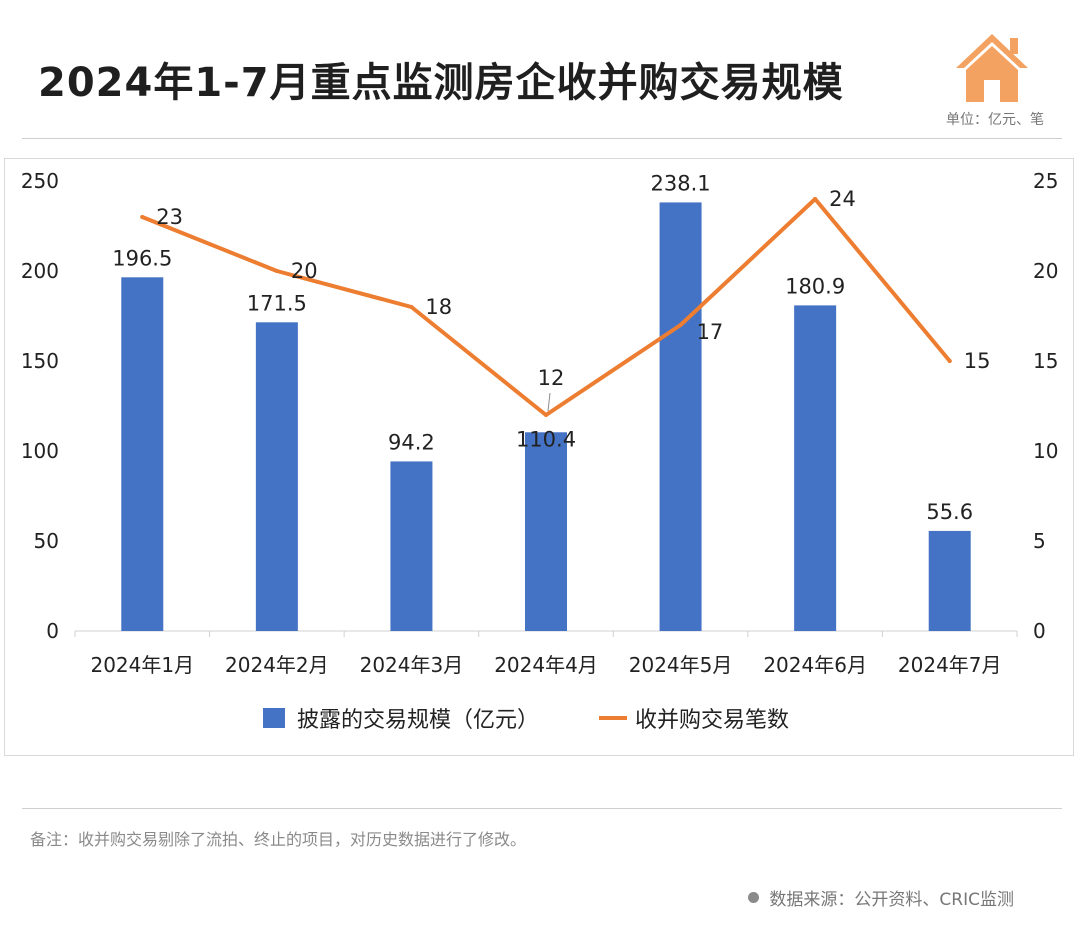 The width and height of the screenshot is (1080, 938). I want to click on y-left-tick-label: 0, so click(52, 631).